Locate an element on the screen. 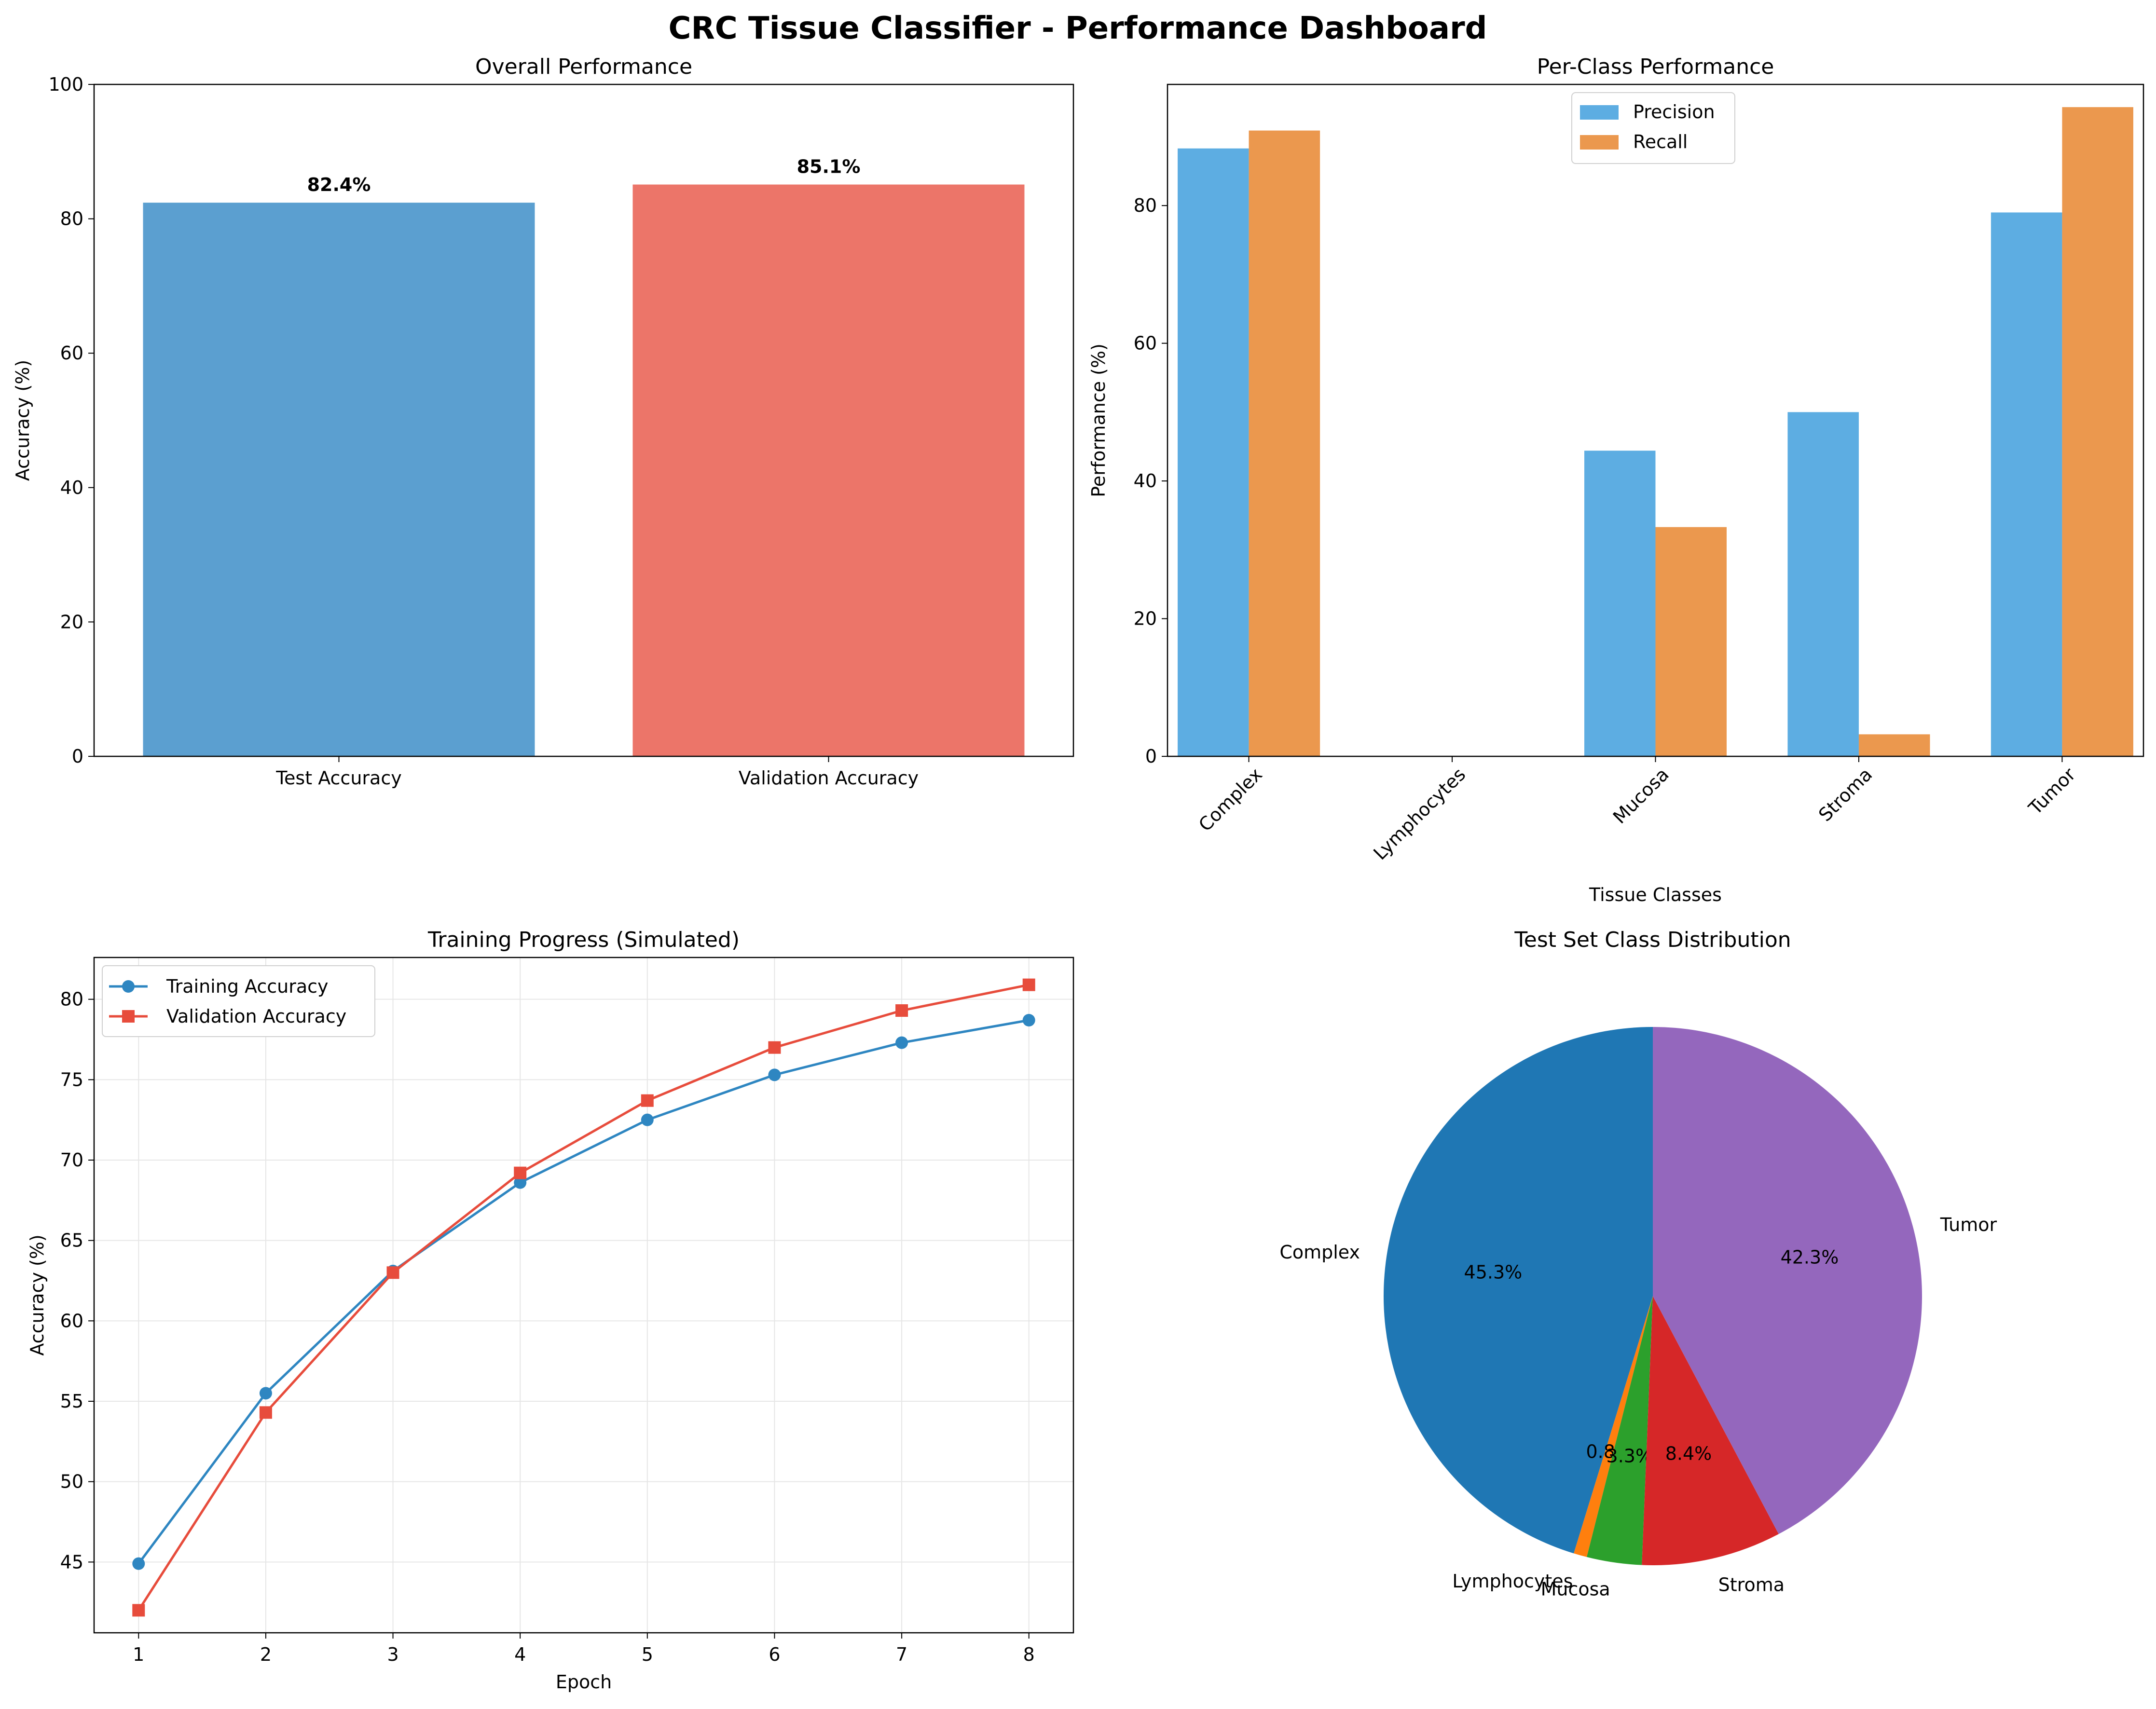  y-tick-label: 50 is located at coordinates (71, 1481).